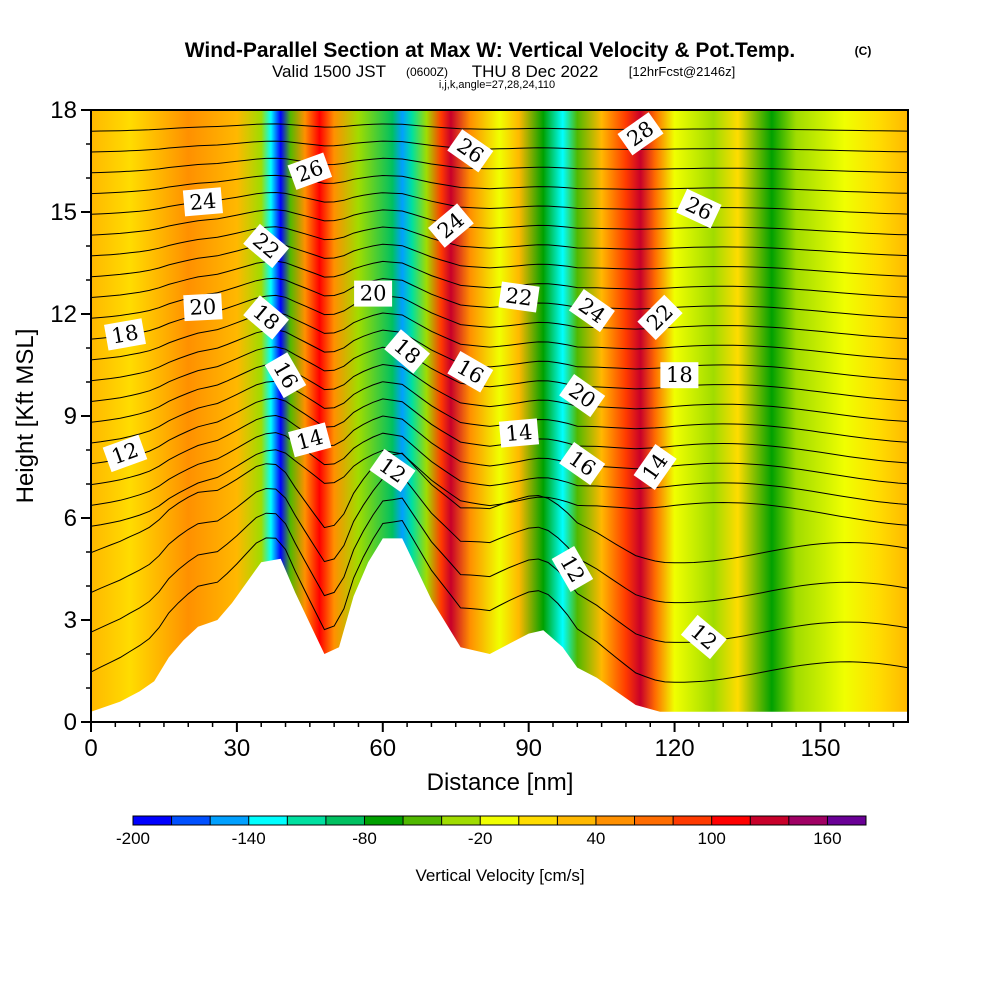  I want to click on y-axis-label: Height [Kft MSL], so click(25, 416).